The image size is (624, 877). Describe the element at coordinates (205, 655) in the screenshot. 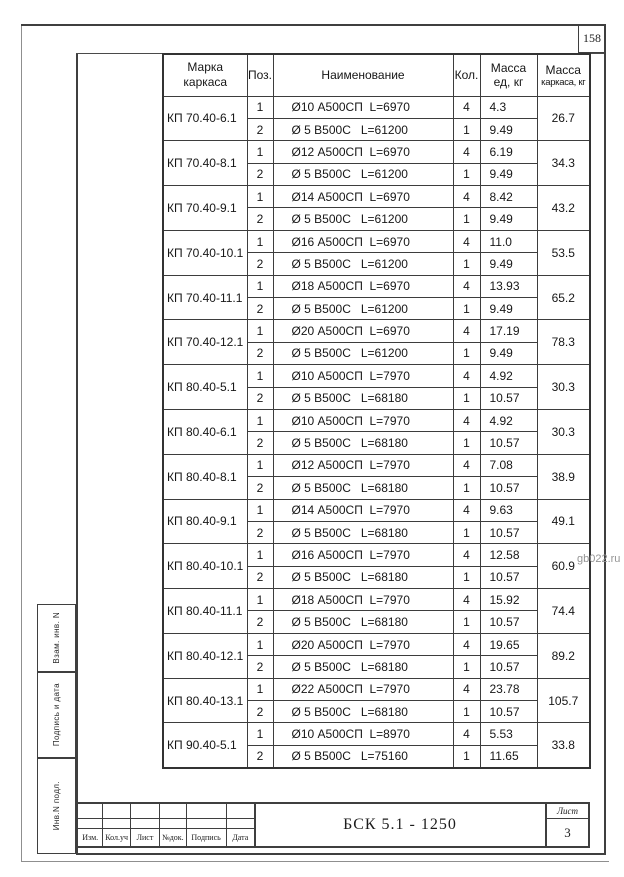

I see `mark-cell: КП 80.40-12.1` at that location.